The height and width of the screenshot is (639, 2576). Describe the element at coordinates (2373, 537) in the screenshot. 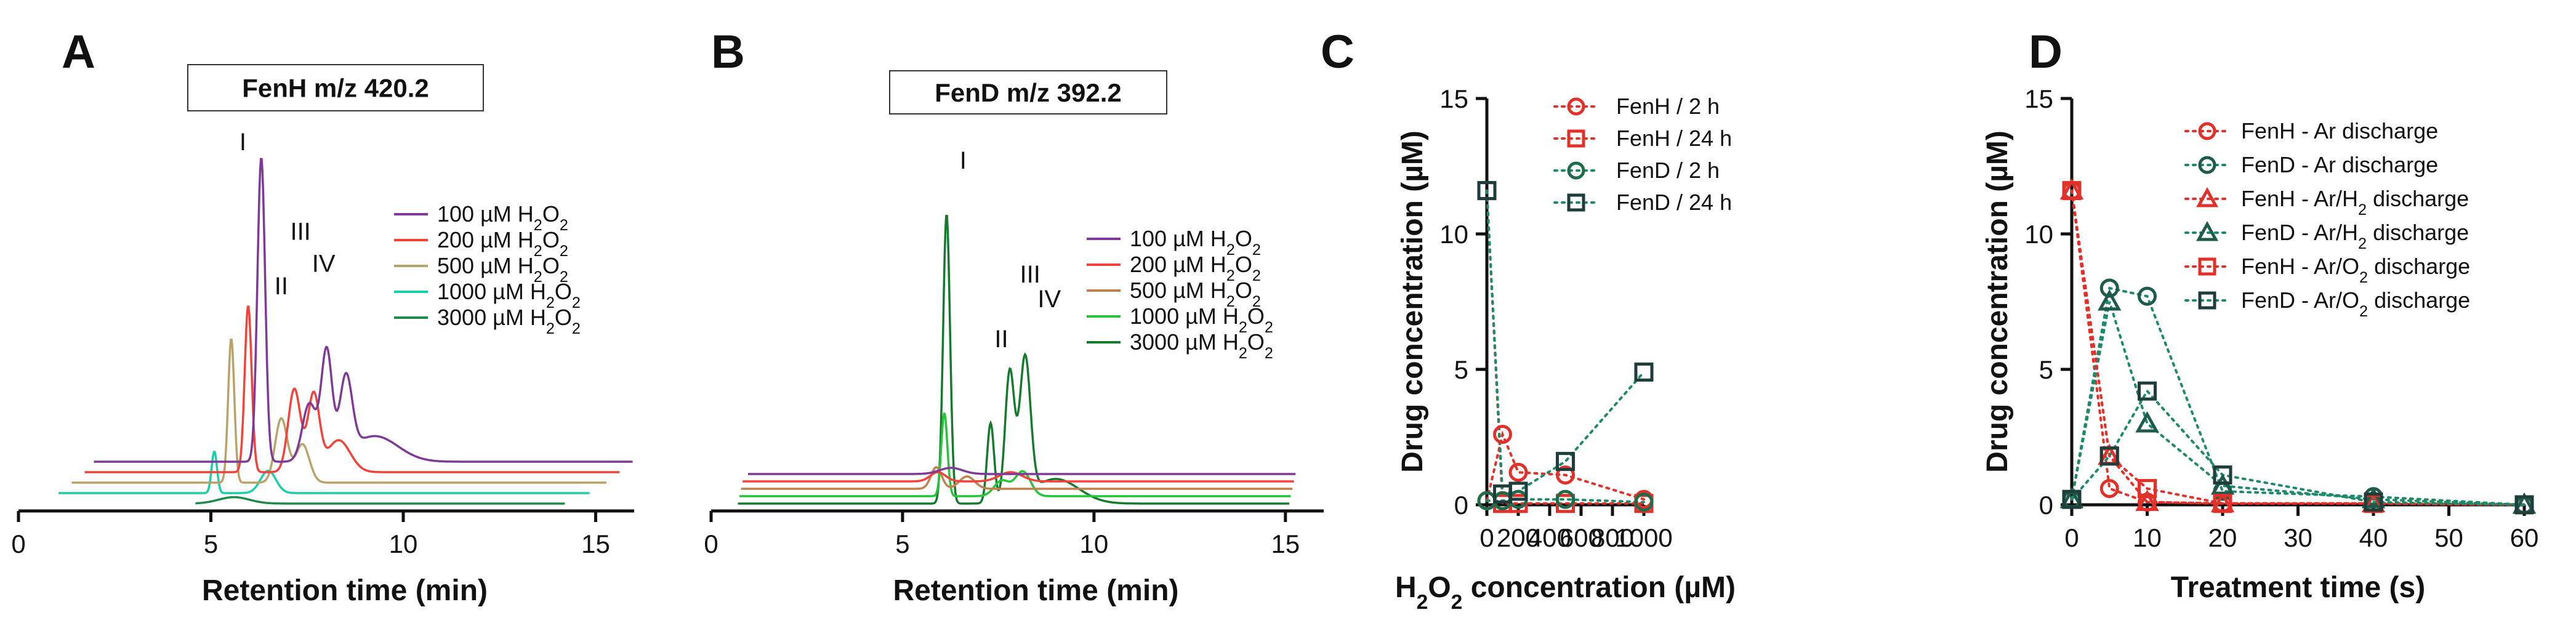

I see `x-tick-label: 40` at that location.